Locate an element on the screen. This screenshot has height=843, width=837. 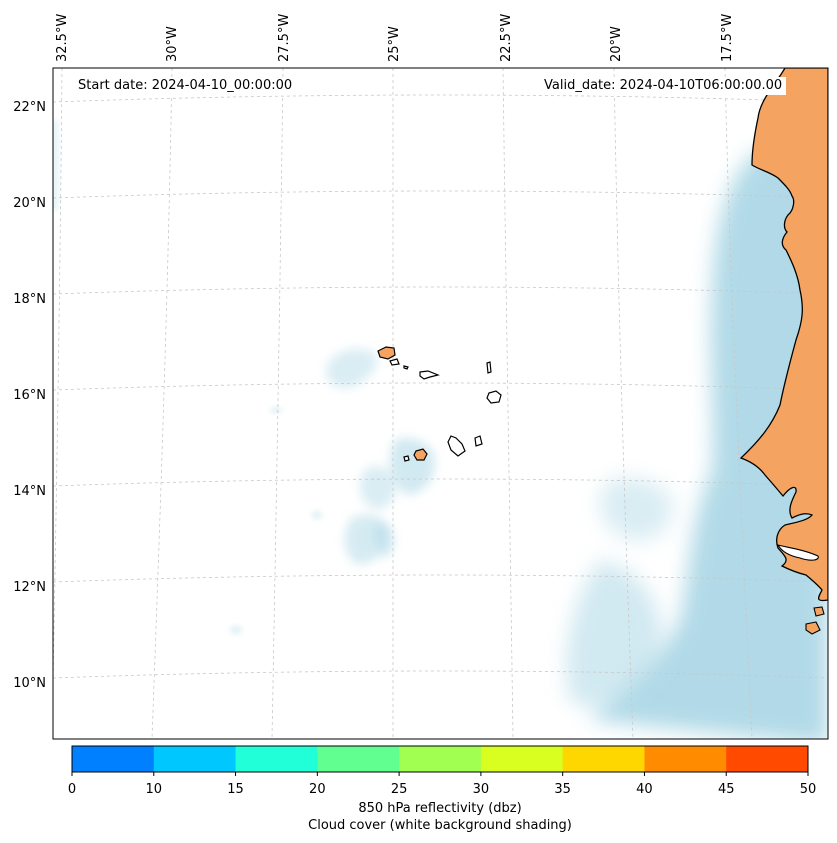
colorbar-tick-label: 45 is located at coordinates (726, 789).